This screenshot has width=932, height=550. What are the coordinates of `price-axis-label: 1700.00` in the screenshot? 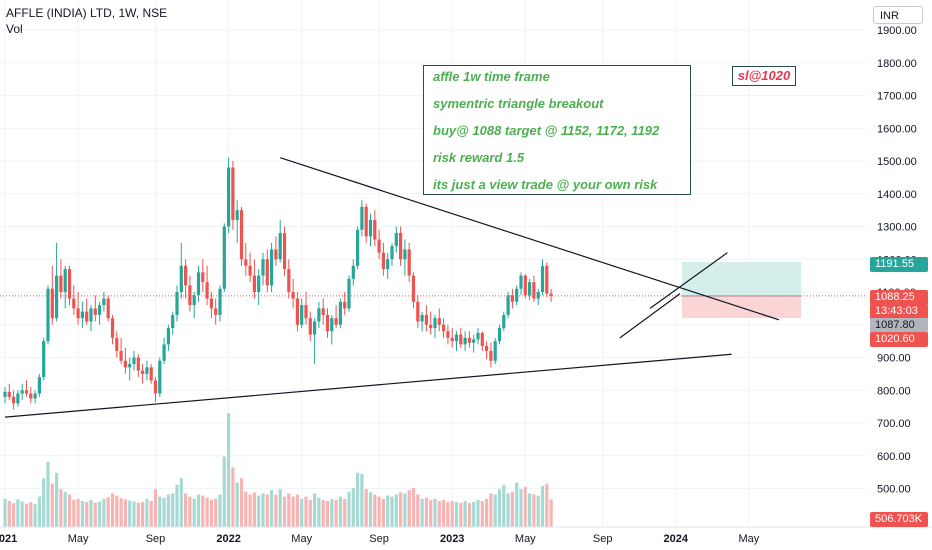 It's located at (897, 97).